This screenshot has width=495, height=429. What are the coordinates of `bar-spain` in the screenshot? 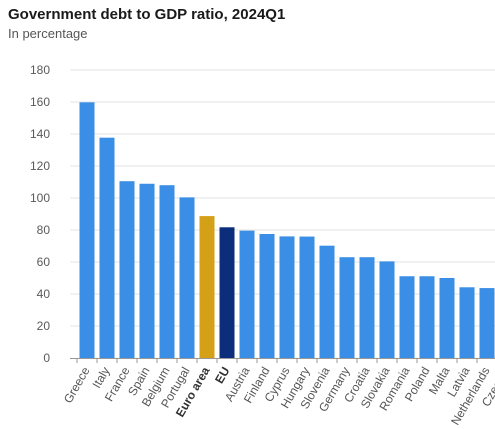 It's located at (147, 270).